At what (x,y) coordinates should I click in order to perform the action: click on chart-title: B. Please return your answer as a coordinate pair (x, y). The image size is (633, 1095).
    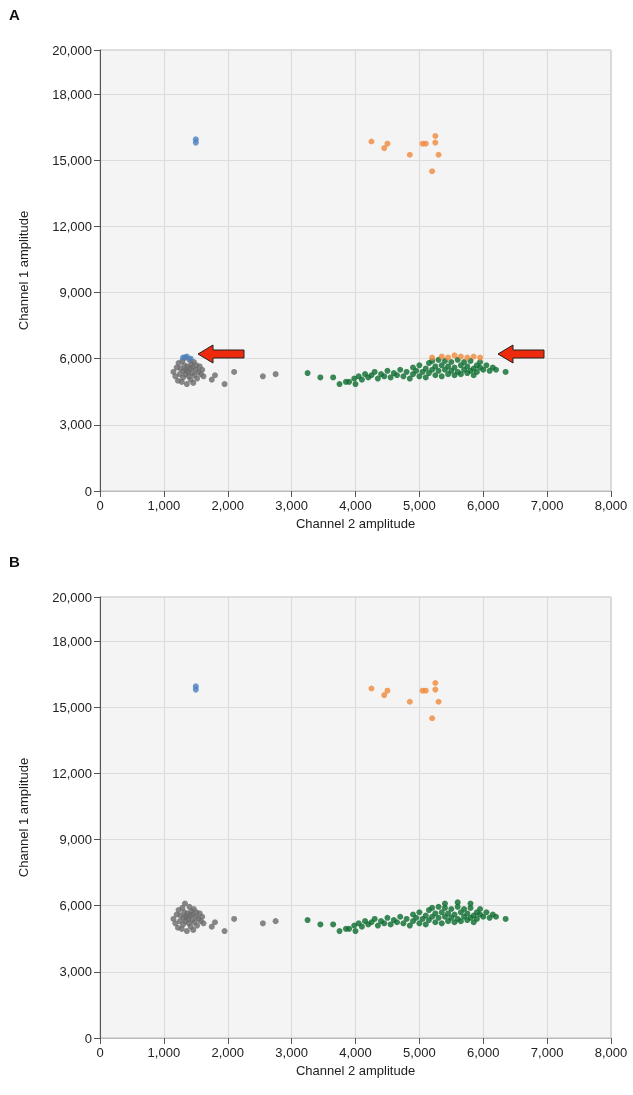
    Looking at the image, I should click on (14, 561).